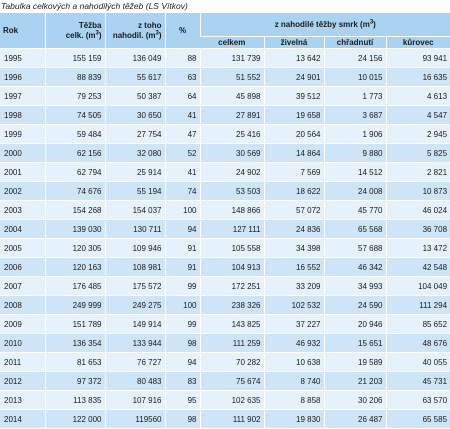 The width and height of the screenshot is (450, 429). I want to click on random-harvest-cell: 55 194, so click(134, 191).